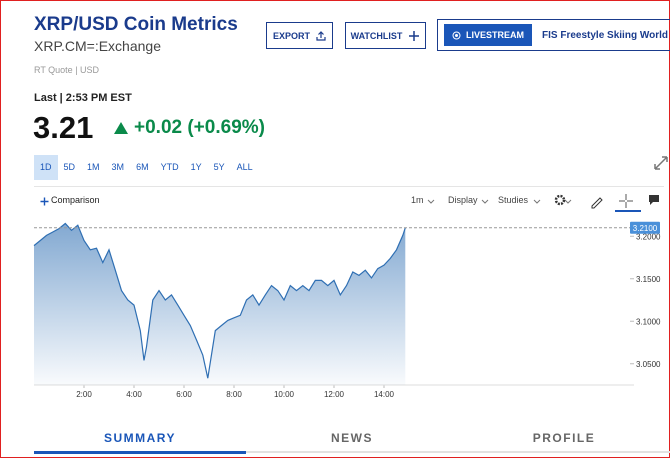  Describe the element at coordinates (118, 167) in the screenshot. I see `range-tab: 3M` at that location.